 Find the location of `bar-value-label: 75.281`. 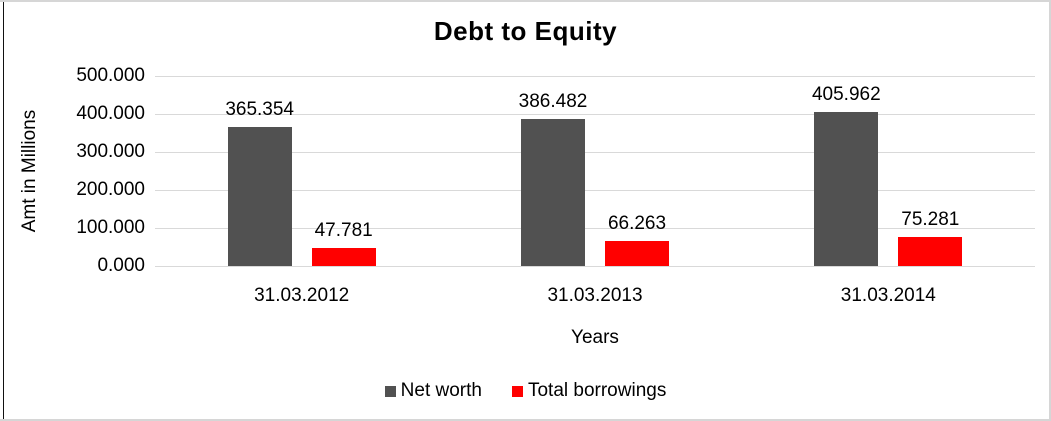

bar-value-label: 75.281 is located at coordinates (930, 220).